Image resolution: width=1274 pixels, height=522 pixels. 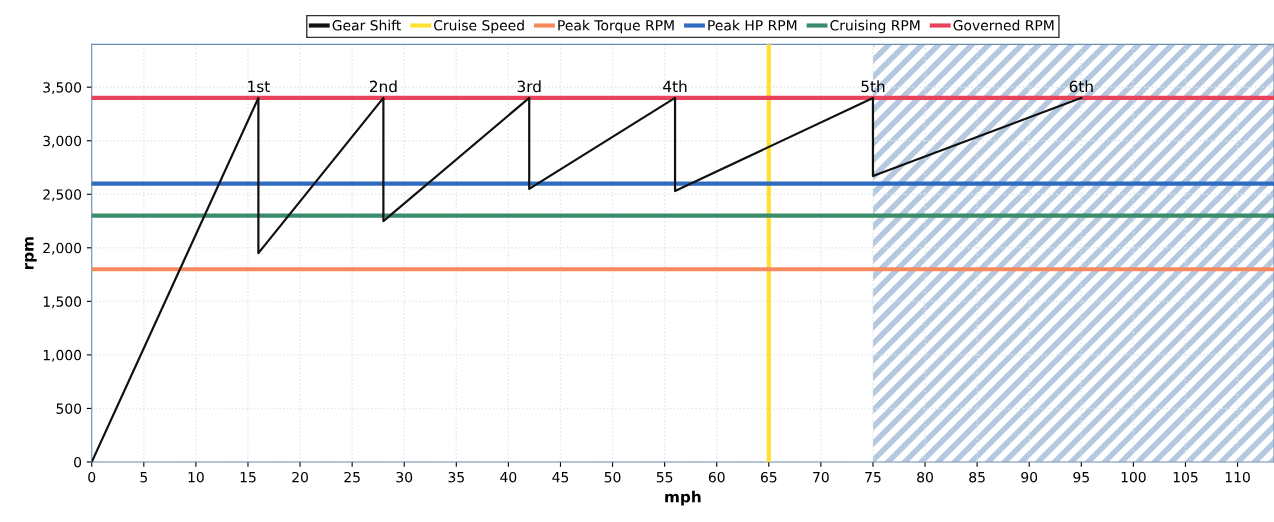 I want to click on x-tick-label: 25, so click(x=352, y=477).